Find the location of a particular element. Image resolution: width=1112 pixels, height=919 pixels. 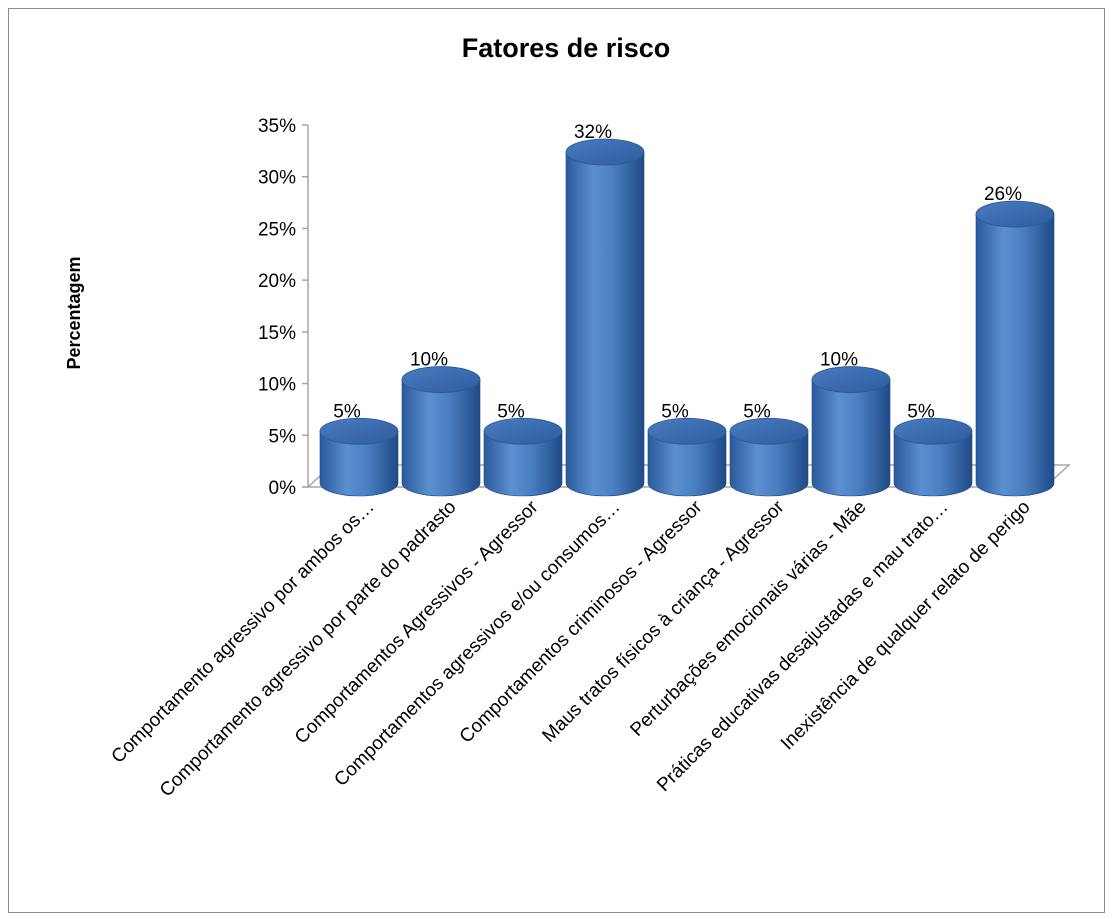

y-tick-label: 25% is located at coordinates (277, 229).